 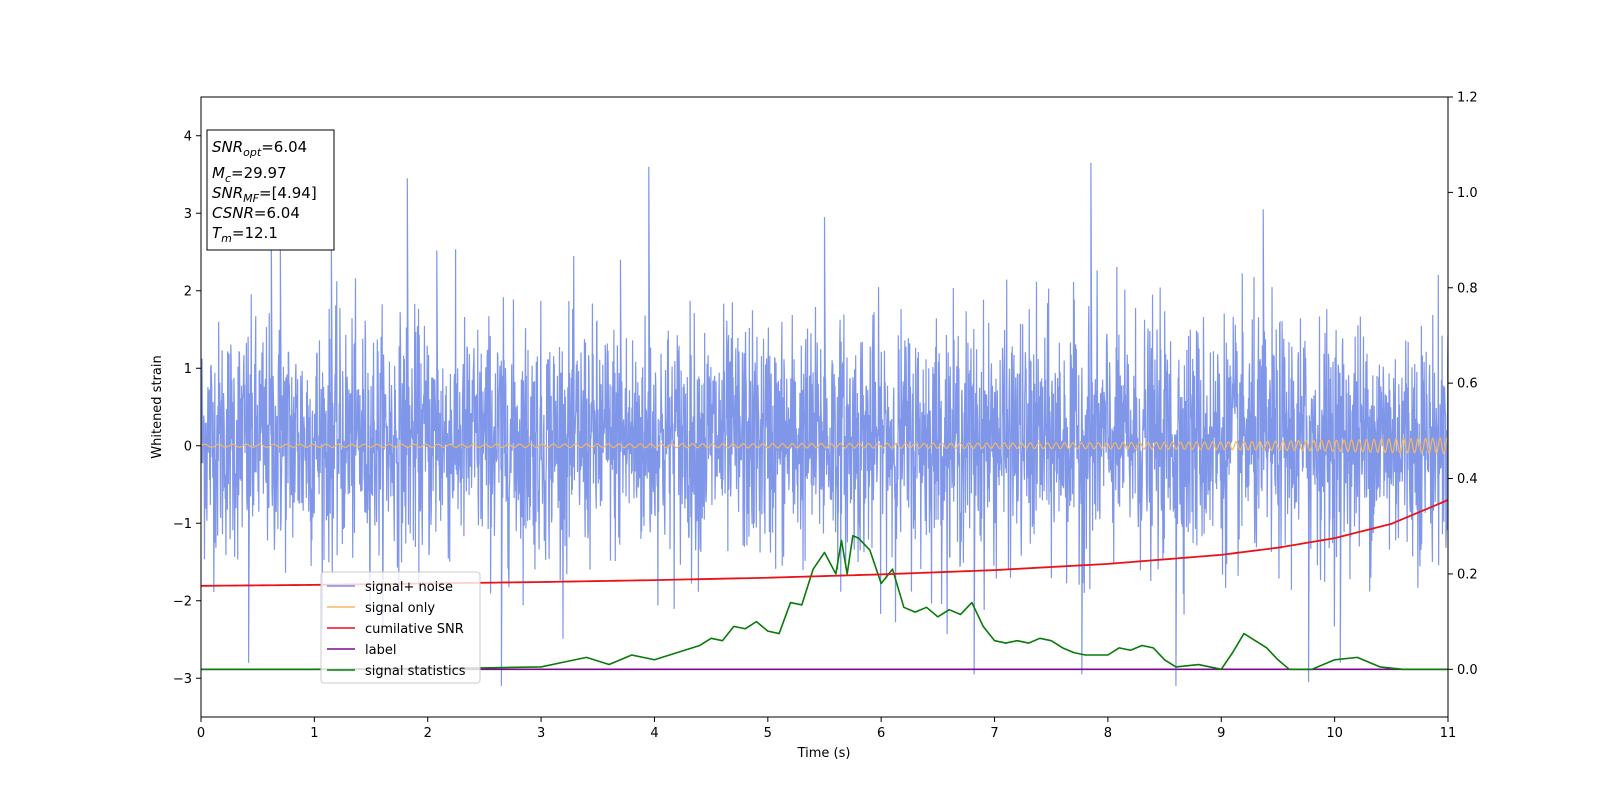 I want to click on y-axis-right-ticks: 0.0 0.2 0.4 0.6 0.8 1.0 1.2, so click(x=1463, y=384).